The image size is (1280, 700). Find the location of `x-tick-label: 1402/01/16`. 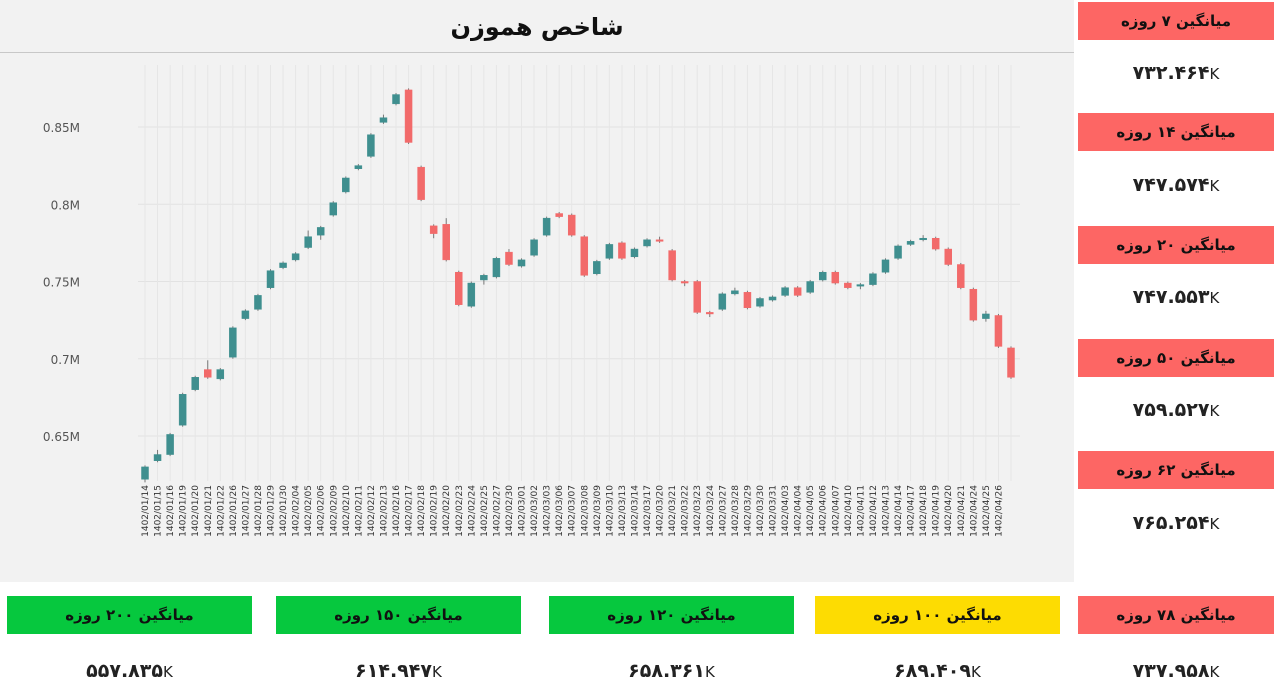

x-tick-label: 1402/01/16 is located at coordinates (171, 511).